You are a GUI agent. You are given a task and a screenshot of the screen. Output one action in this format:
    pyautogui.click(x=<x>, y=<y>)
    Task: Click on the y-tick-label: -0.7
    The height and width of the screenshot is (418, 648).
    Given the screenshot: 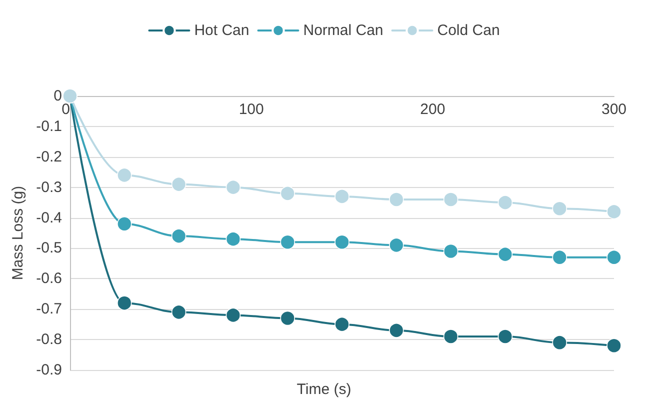 What is the action you would take?
    pyautogui.click(x=49, y=309)
    